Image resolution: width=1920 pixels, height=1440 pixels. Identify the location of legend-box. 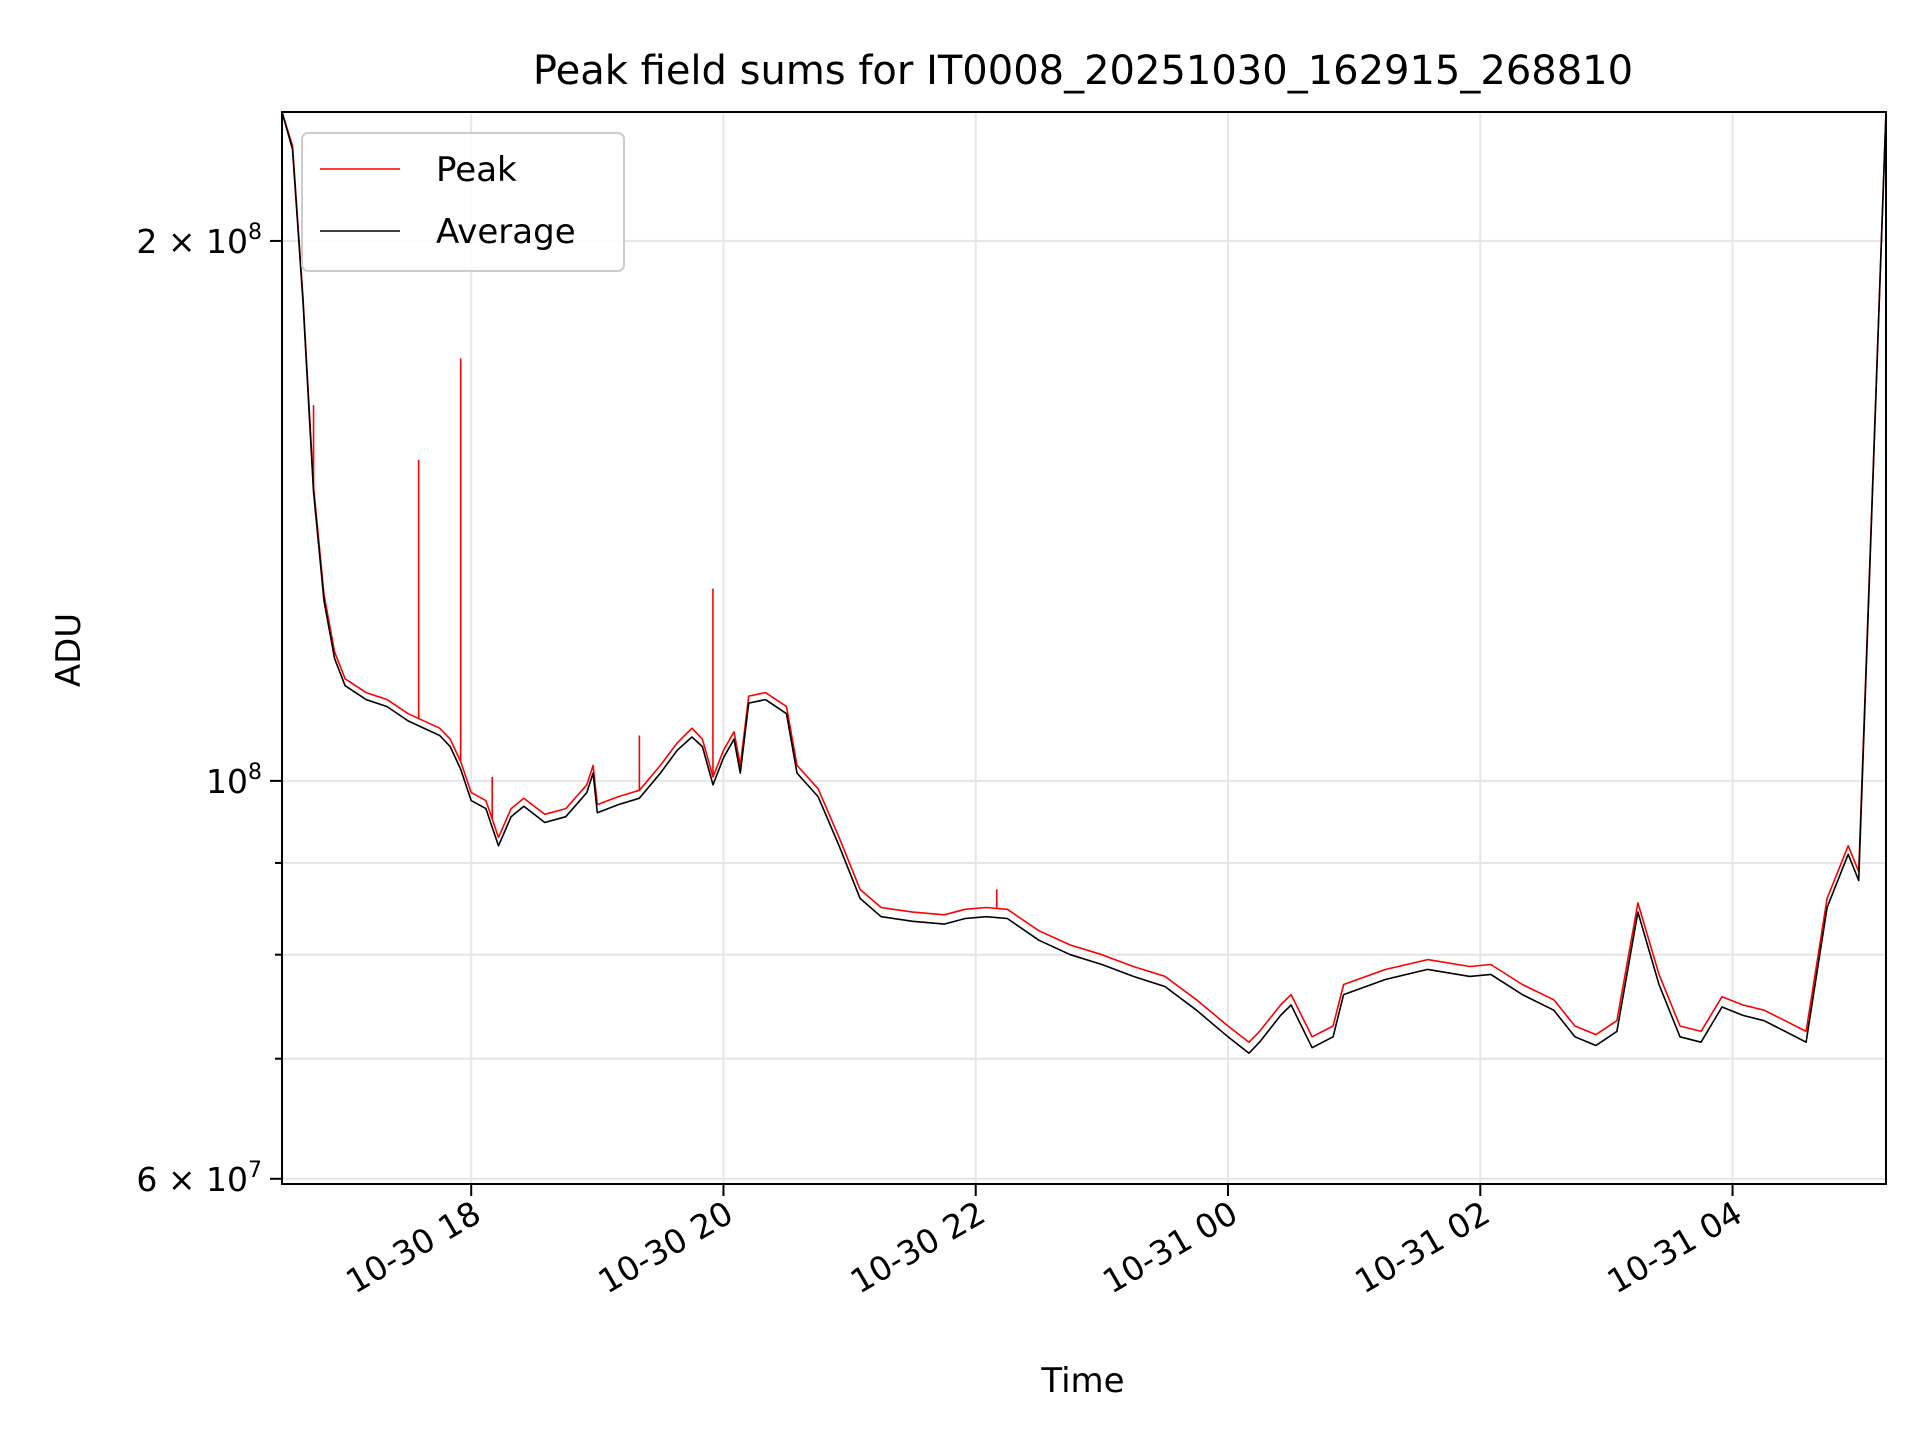
(463, 202).